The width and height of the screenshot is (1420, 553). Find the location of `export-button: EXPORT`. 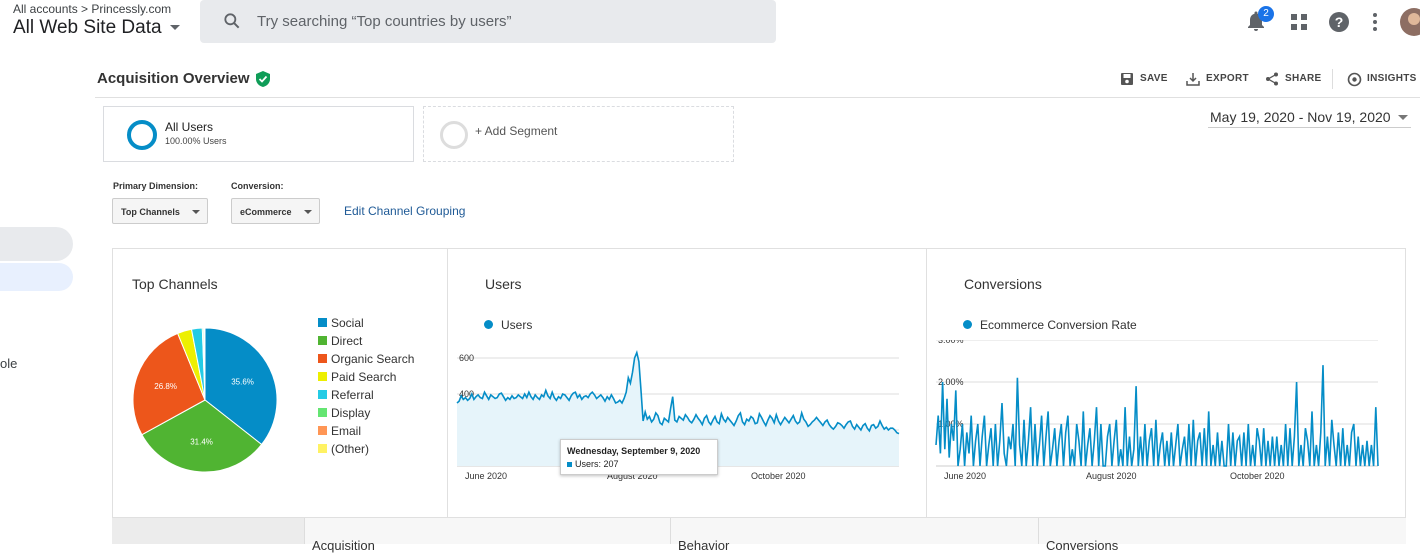

export-button: EXPORT is located at coordinates (1227, 78).